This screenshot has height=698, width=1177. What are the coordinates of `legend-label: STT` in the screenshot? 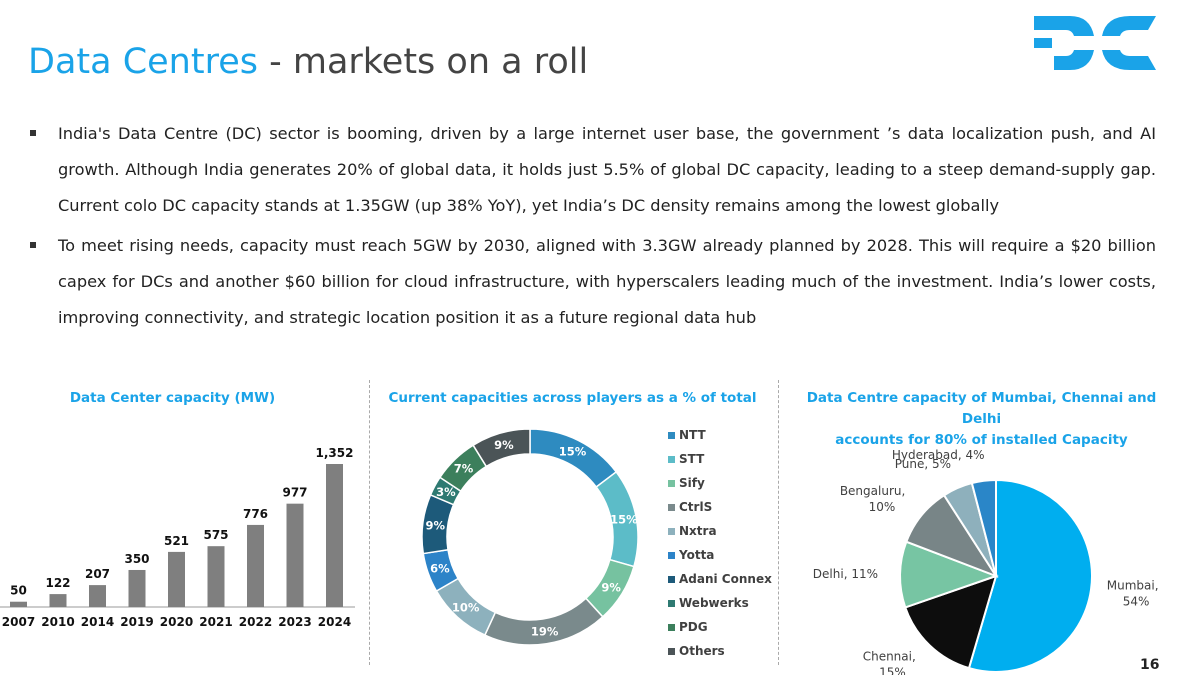 It's located at (692, 459).